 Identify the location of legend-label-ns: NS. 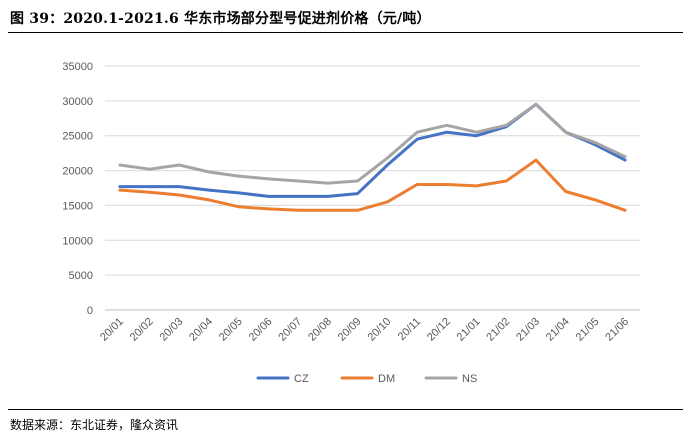
(469, 379).